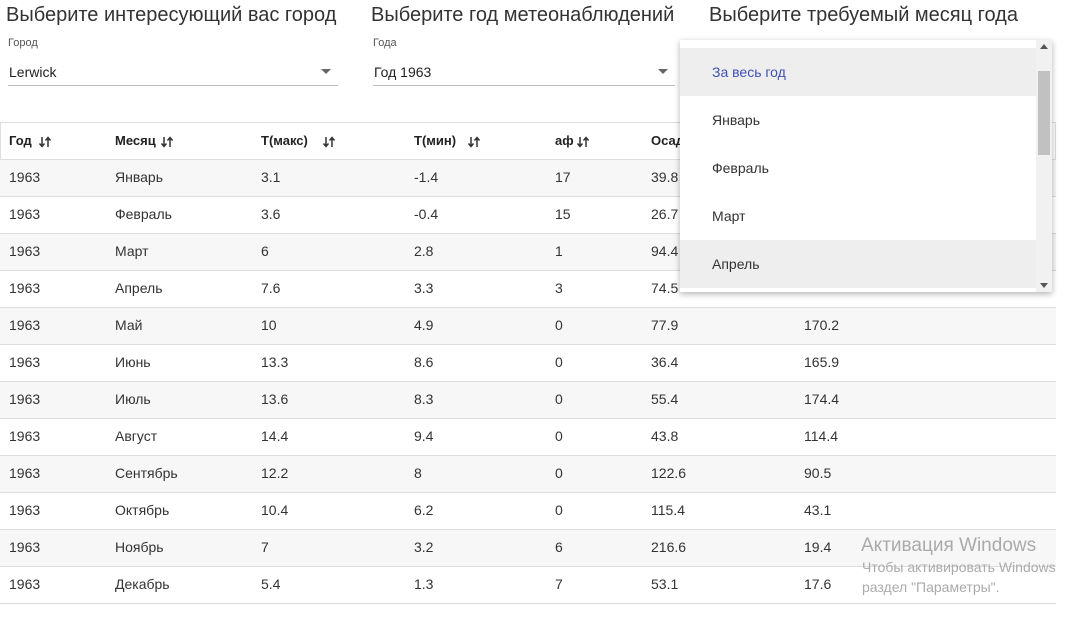 The image size is (1066, 618). What do you see at coordinates (665, 584) in the screenshot?
I see `table-cell: 53.1` at bounding box center [665, 584].